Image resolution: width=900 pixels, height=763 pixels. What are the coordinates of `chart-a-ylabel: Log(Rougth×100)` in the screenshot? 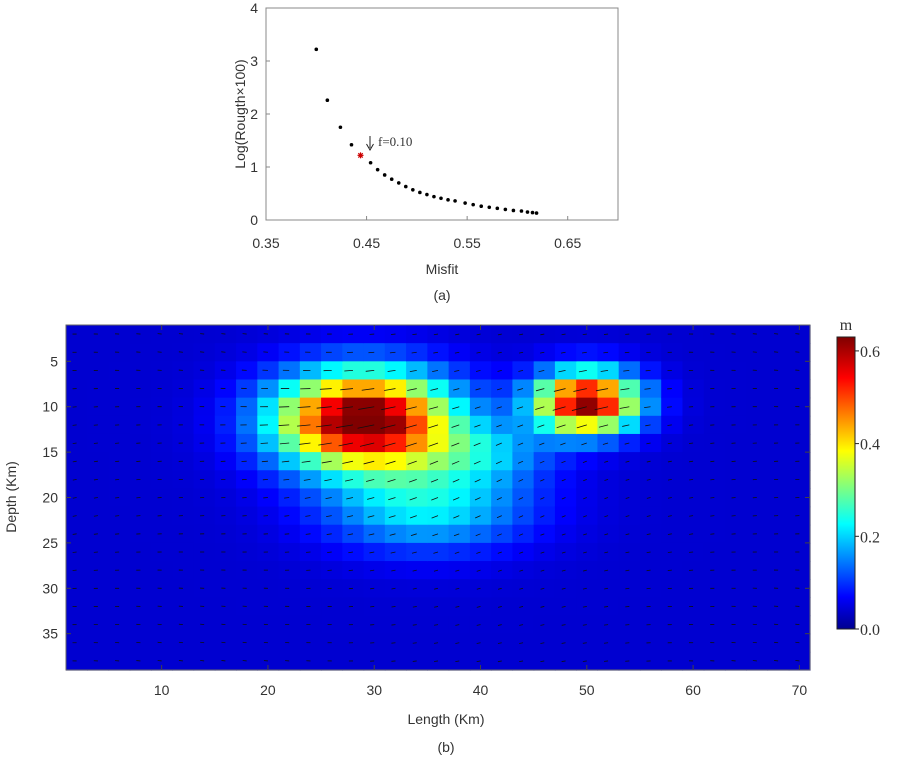 It's located at (240, 113).